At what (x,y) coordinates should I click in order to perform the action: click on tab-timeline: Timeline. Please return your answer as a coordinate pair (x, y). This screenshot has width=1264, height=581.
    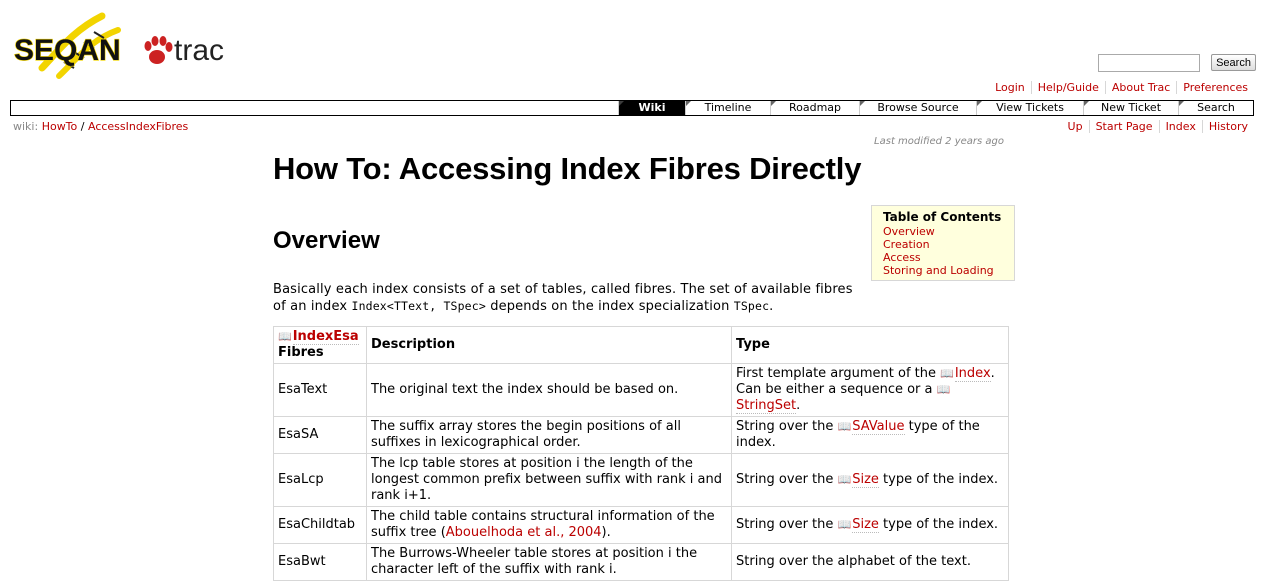
    Looking at the image, I should click on (727, 108).